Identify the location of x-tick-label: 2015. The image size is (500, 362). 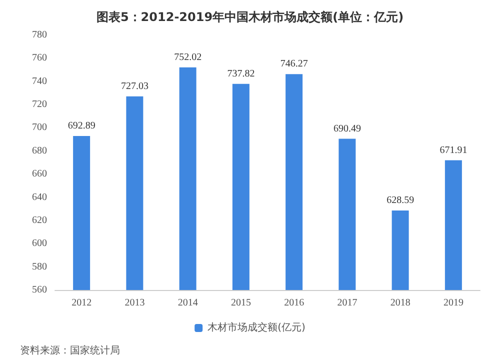
(240, 303).